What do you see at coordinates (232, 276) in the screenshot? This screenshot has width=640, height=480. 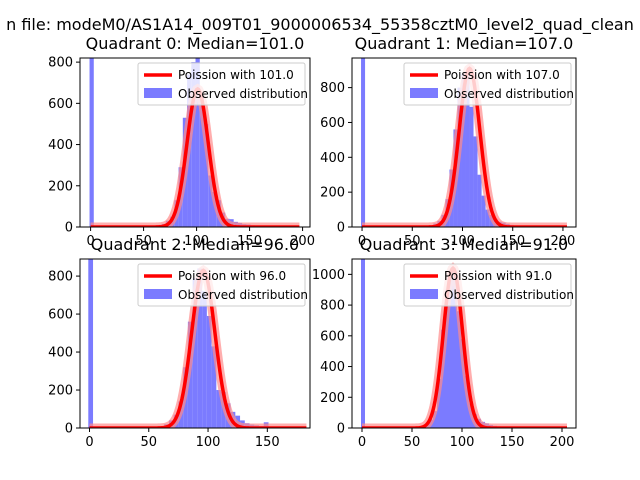 I see `legend-label-poisson: Poission with 96.0` at bounding box center [232, 276].